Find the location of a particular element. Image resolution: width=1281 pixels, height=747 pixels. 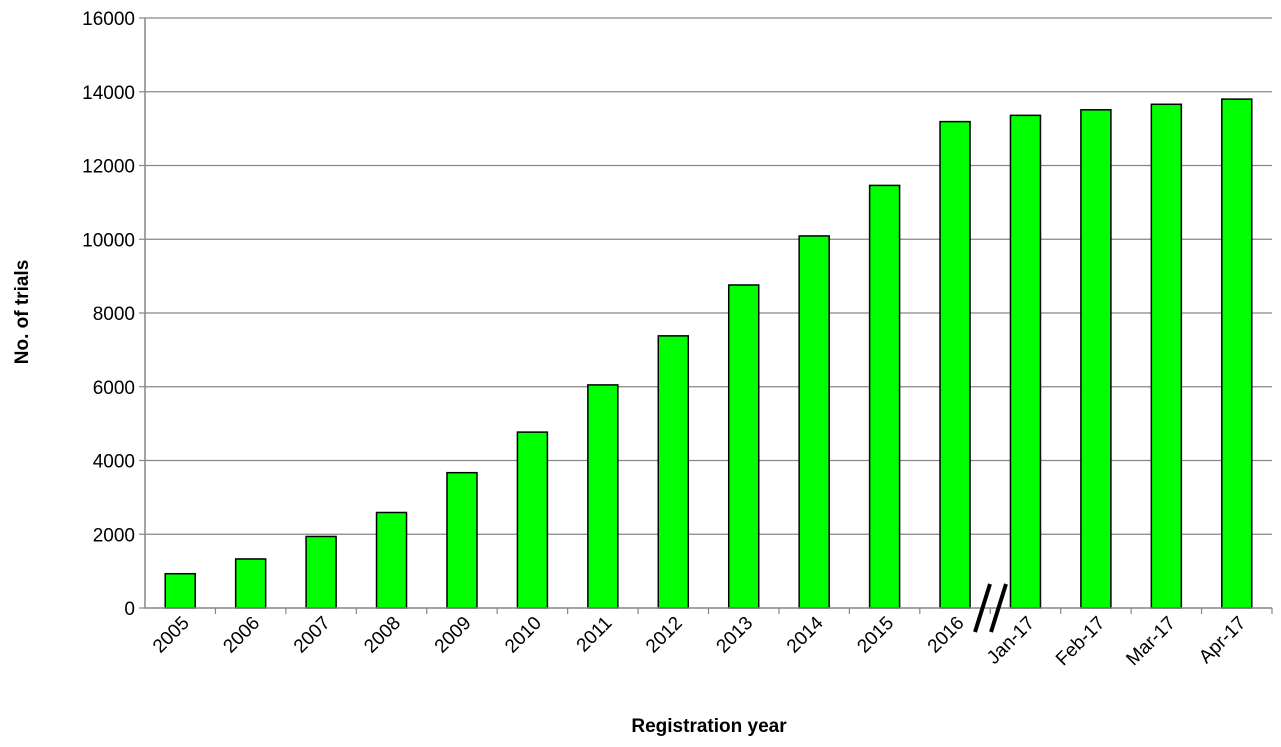

bar-2005 is located at coordinates (180, 590).